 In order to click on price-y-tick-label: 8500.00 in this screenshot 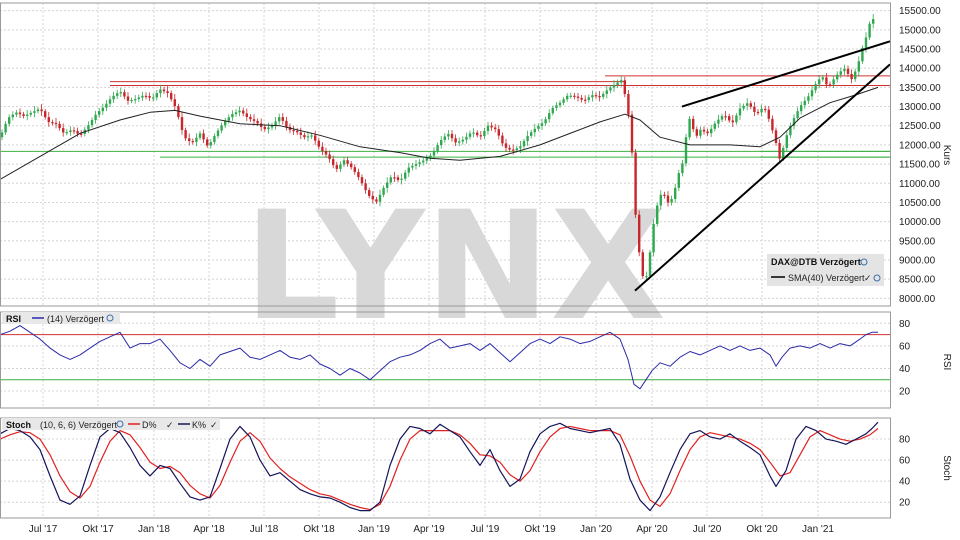, I will do `click(917, 280)`.